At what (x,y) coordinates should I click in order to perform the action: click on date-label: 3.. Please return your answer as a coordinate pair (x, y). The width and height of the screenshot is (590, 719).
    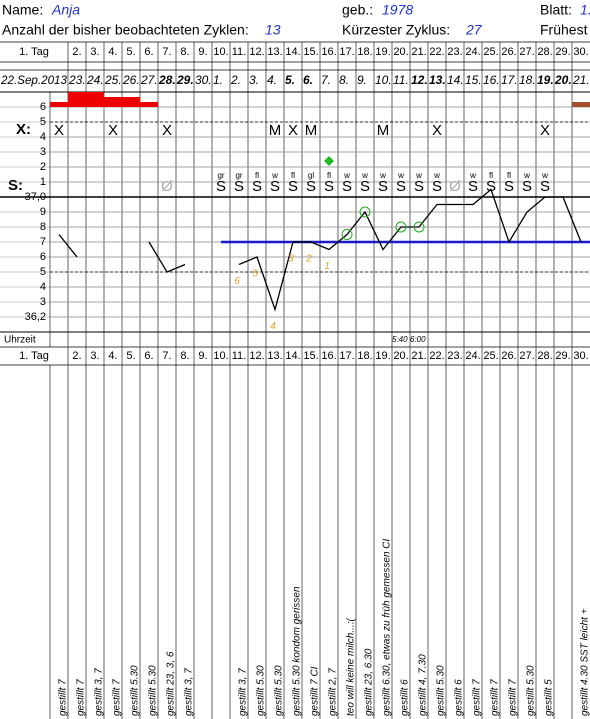
    Looking at the image, I should click on (254, 80).